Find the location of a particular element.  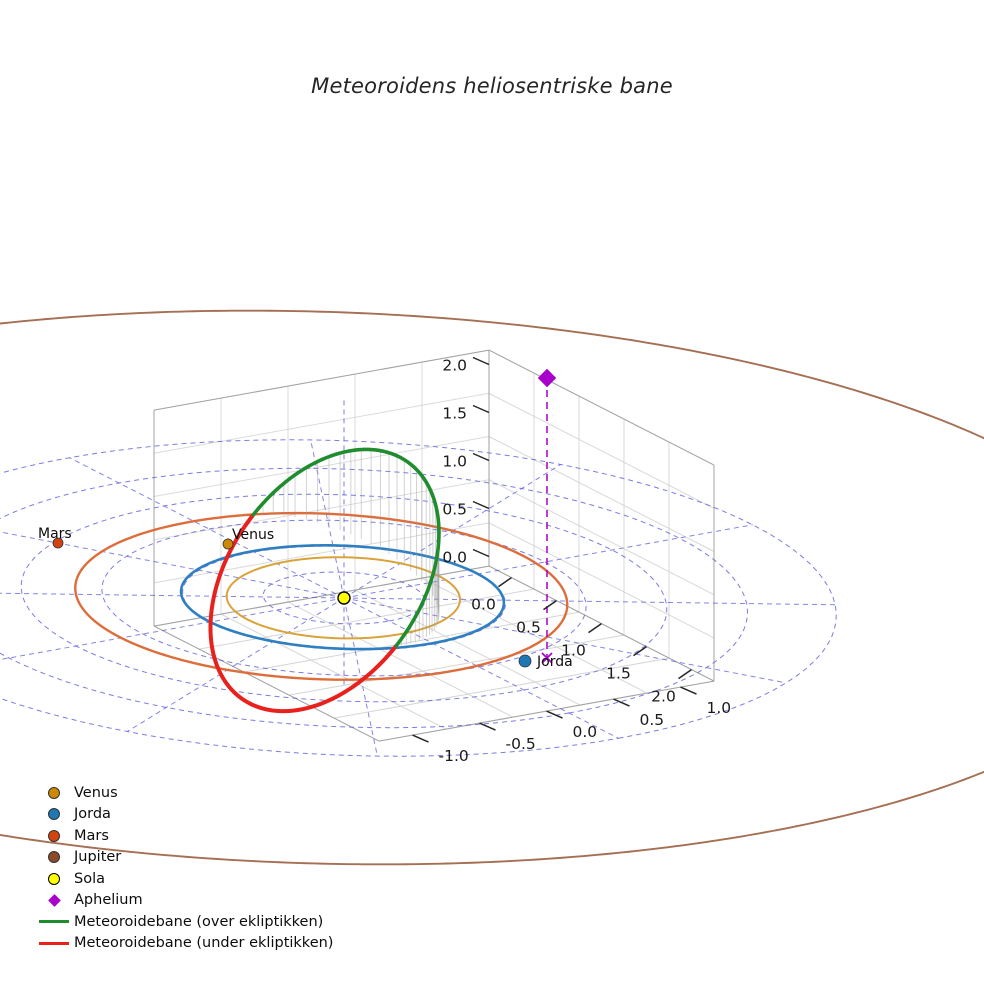

y-tick-2: 0.0 is located at coordinates (585, 732).